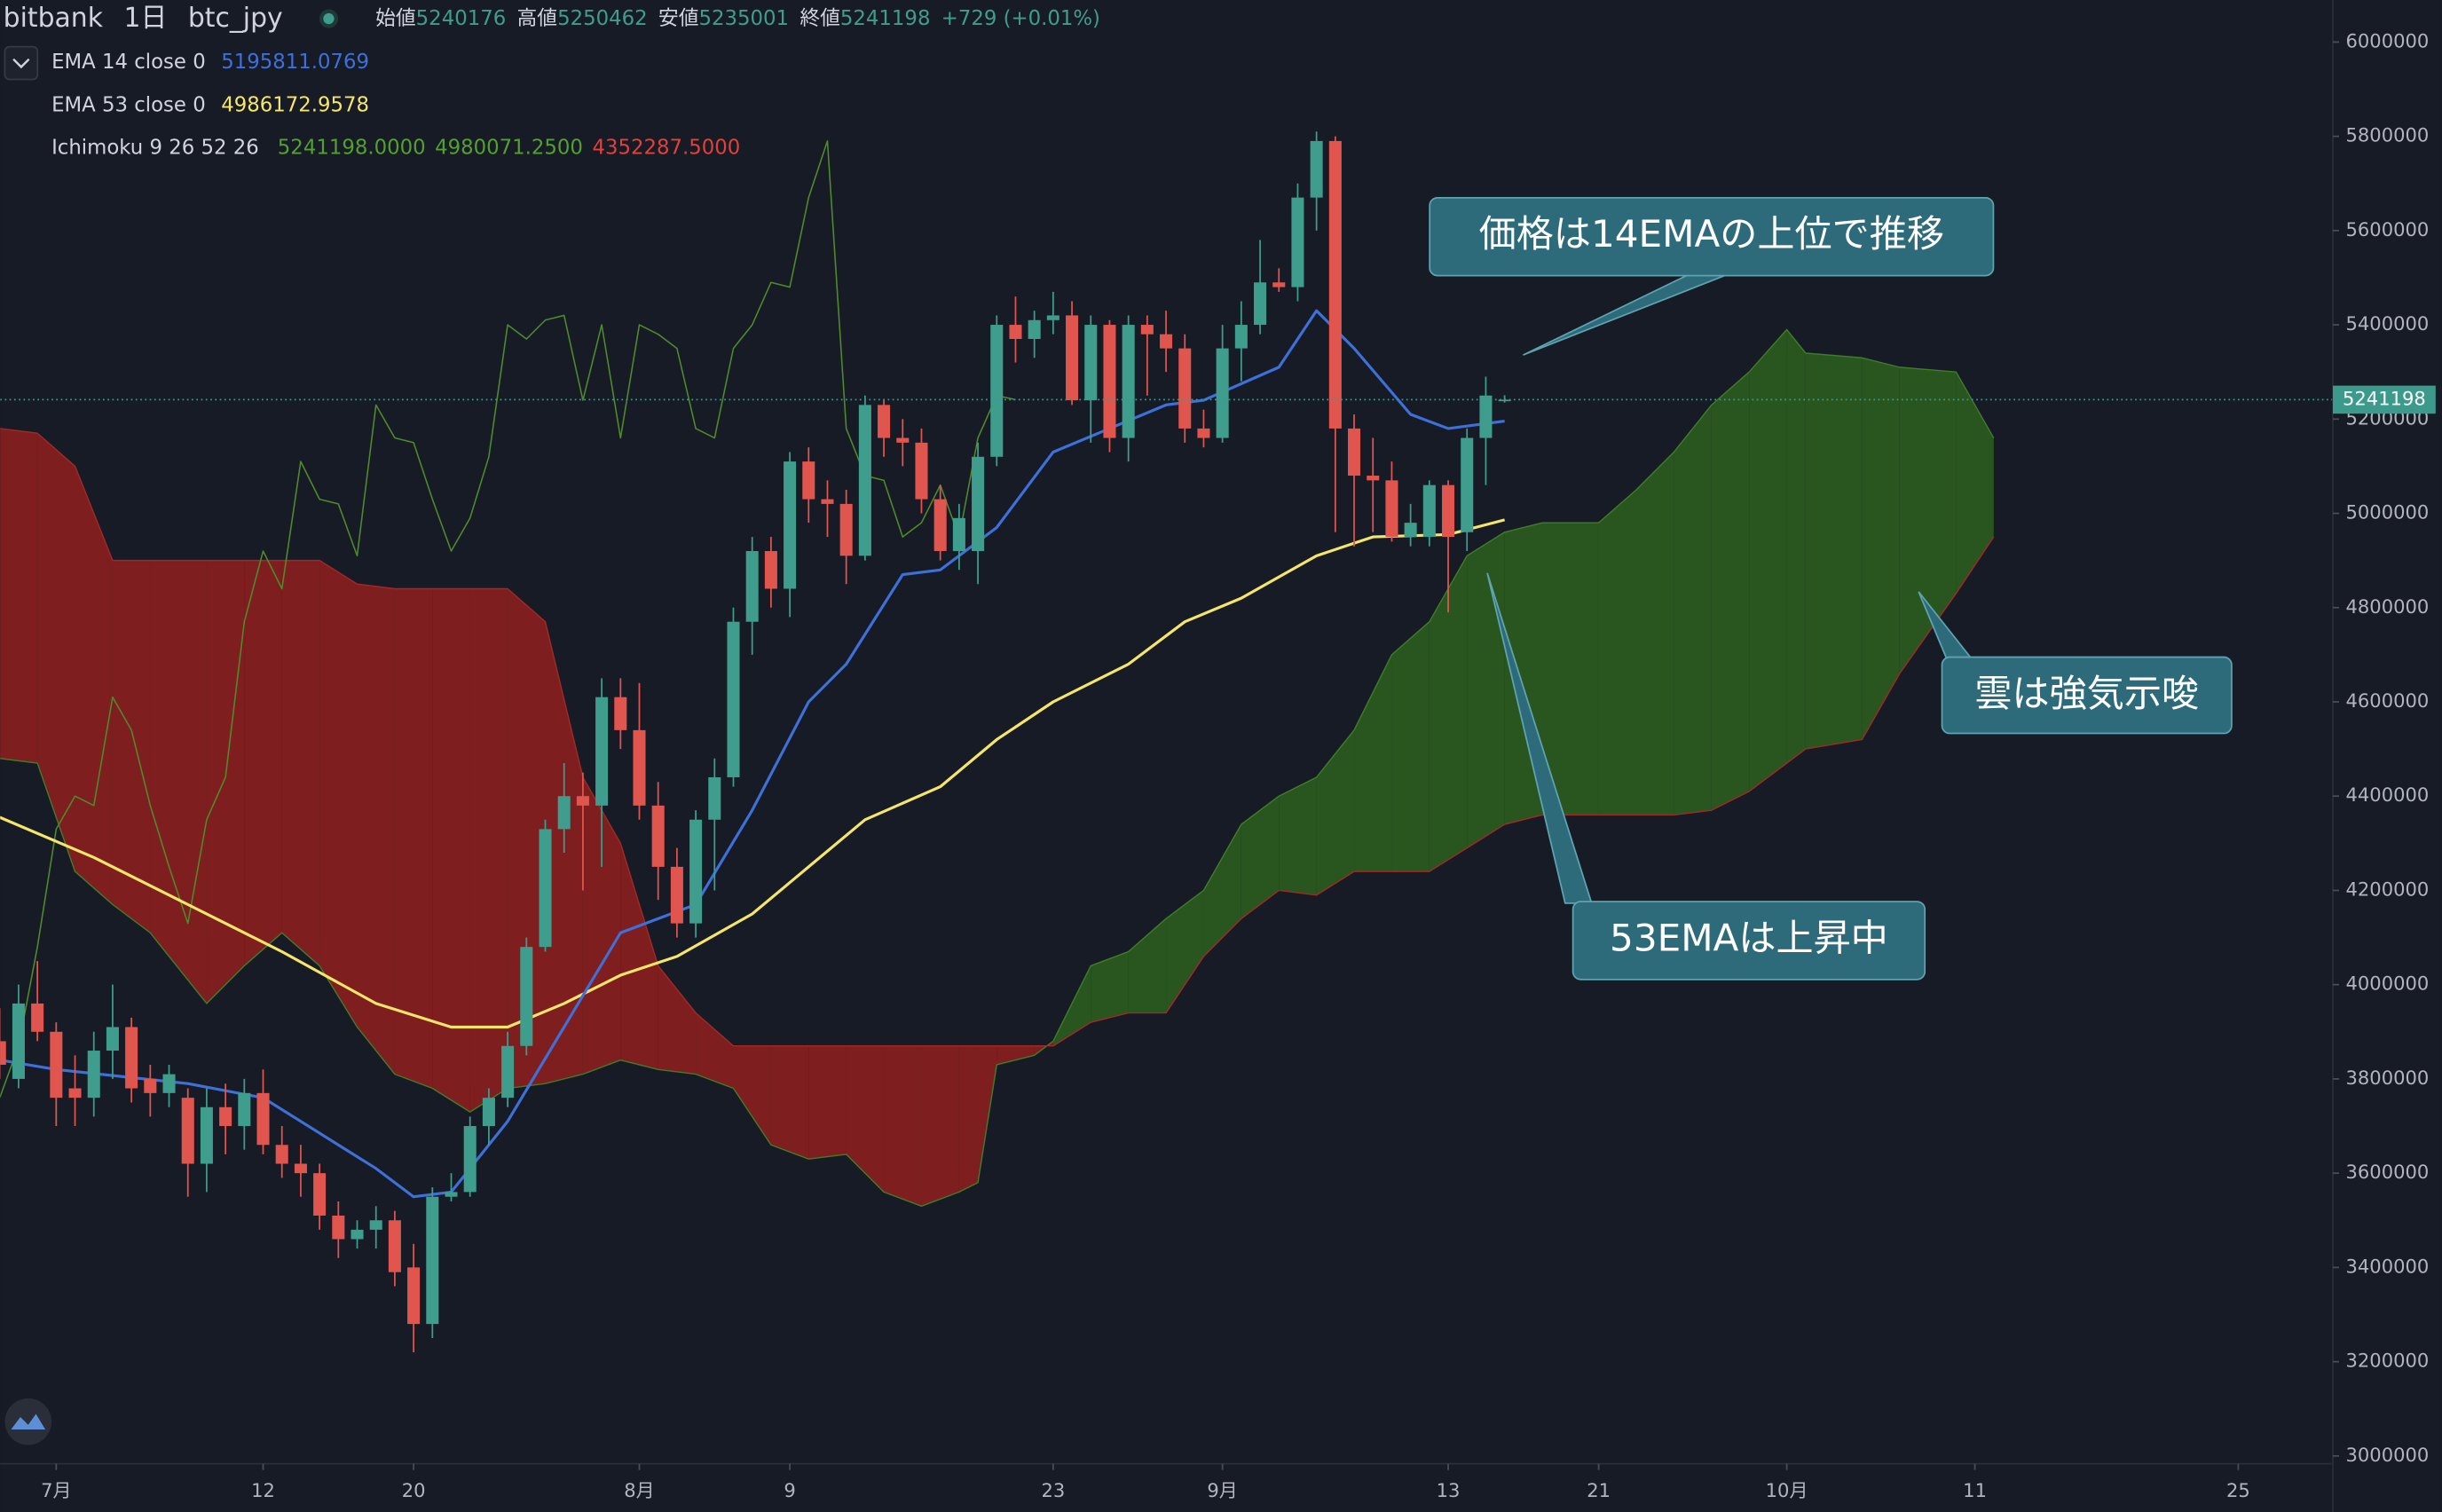  I want to click on status-dot, so click(329, 18).